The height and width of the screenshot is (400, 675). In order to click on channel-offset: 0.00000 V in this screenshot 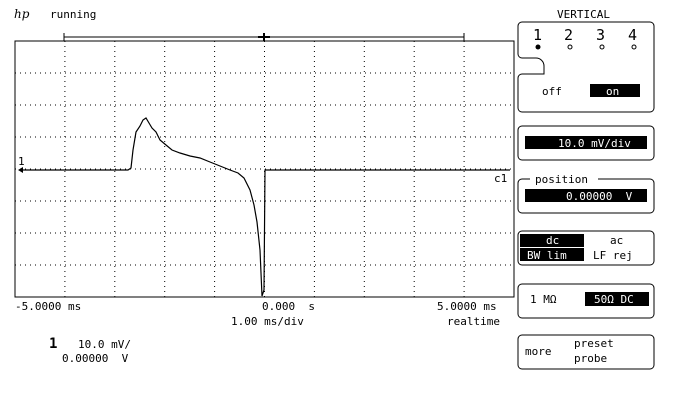, I will do `click(95, 358)`.